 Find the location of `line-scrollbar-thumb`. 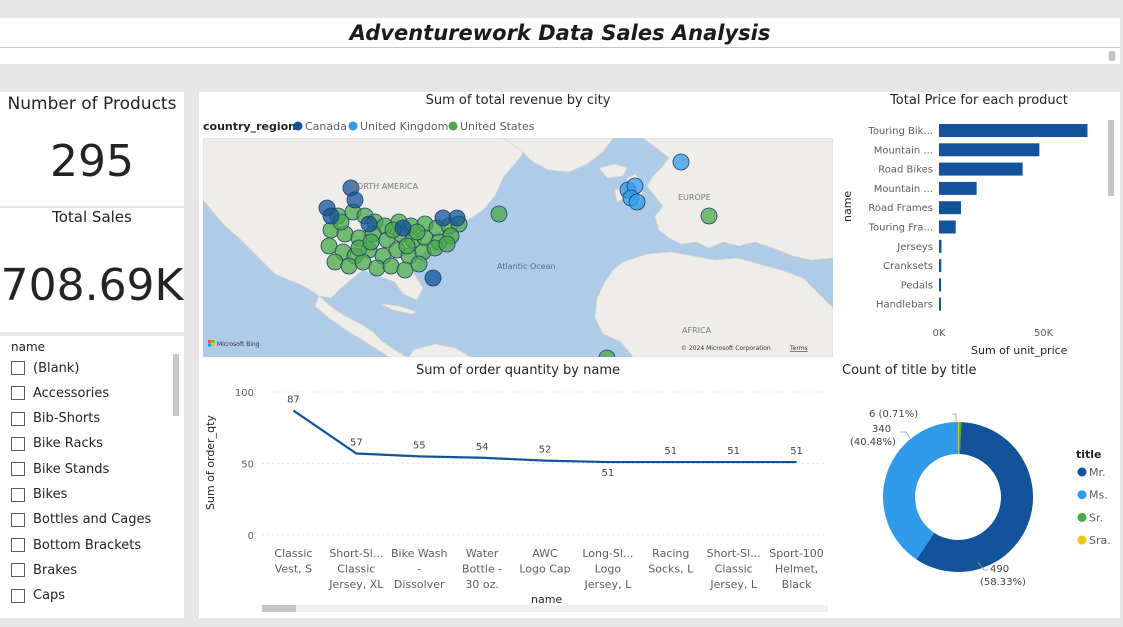

line-scrollbar-thumb is located at coordinates (279, 608).